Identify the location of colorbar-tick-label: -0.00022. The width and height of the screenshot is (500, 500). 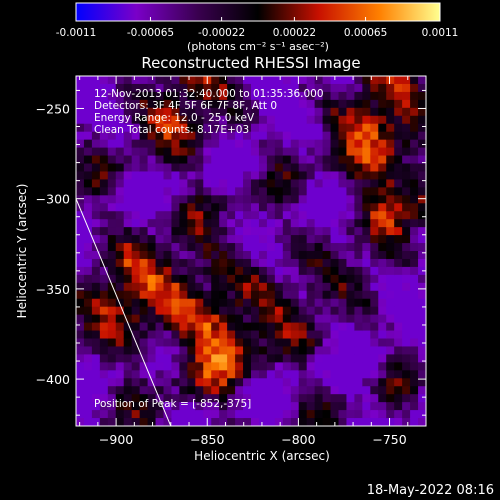
(221, 33).